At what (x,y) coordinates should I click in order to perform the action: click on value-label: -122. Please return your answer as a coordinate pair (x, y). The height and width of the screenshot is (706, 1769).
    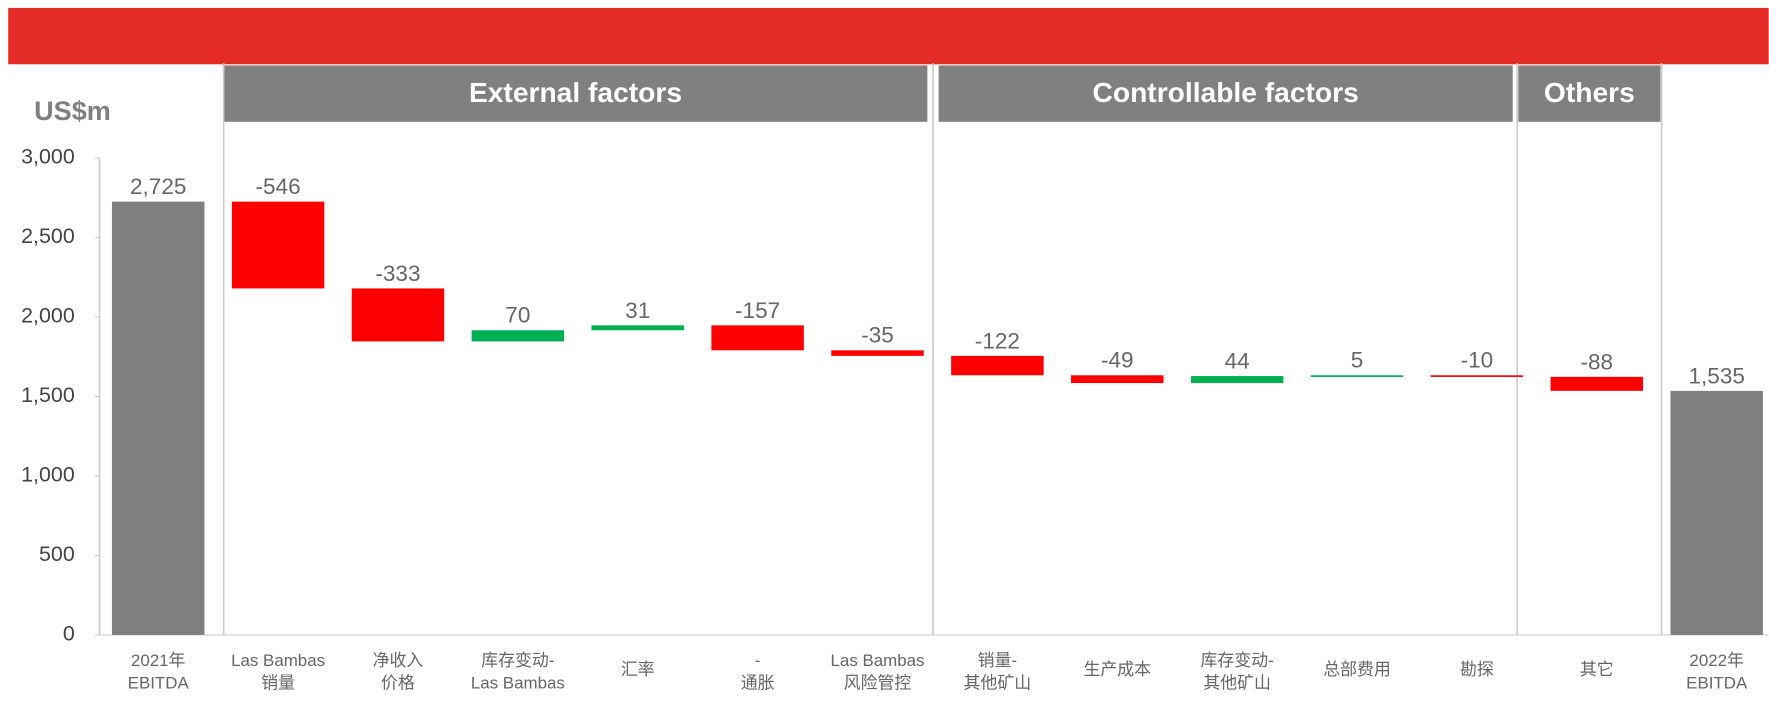
    Looking at the image, I should click on (997, 340).